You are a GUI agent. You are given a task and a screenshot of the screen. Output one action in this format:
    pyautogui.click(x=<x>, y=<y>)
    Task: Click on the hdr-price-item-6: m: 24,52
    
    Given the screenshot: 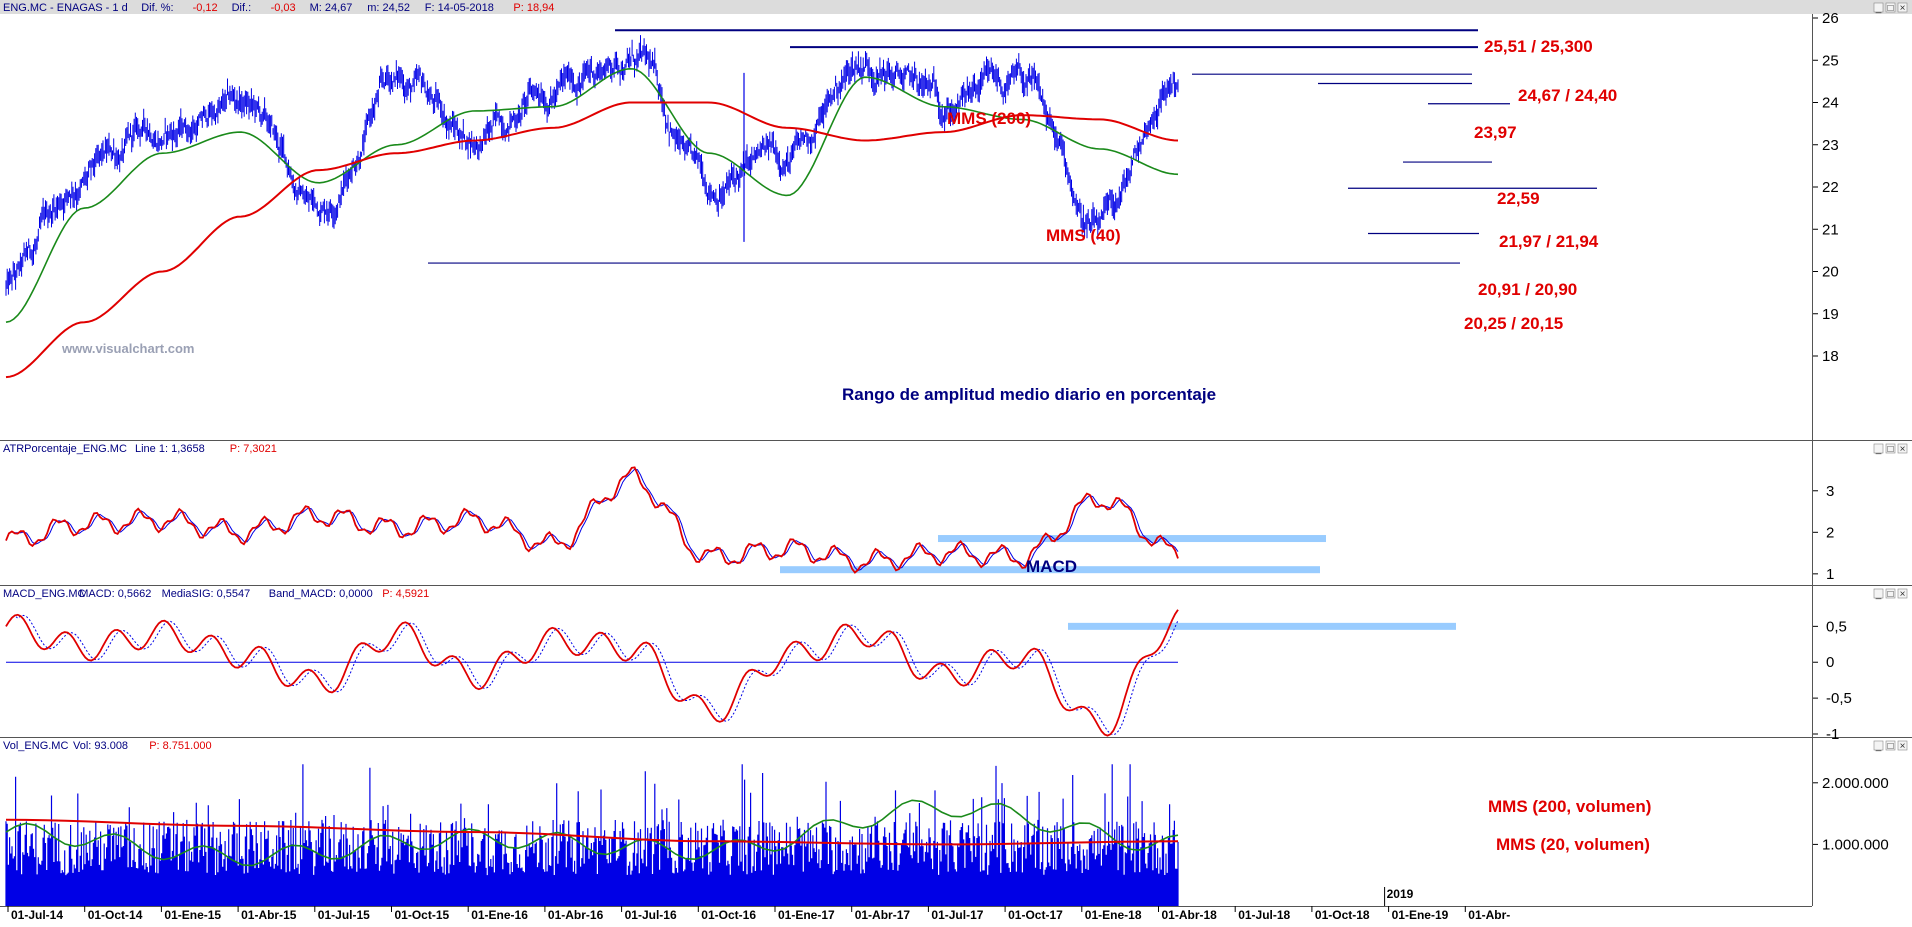 What is the action you would take?
    pyautogui.click(x=388, y=8)
    